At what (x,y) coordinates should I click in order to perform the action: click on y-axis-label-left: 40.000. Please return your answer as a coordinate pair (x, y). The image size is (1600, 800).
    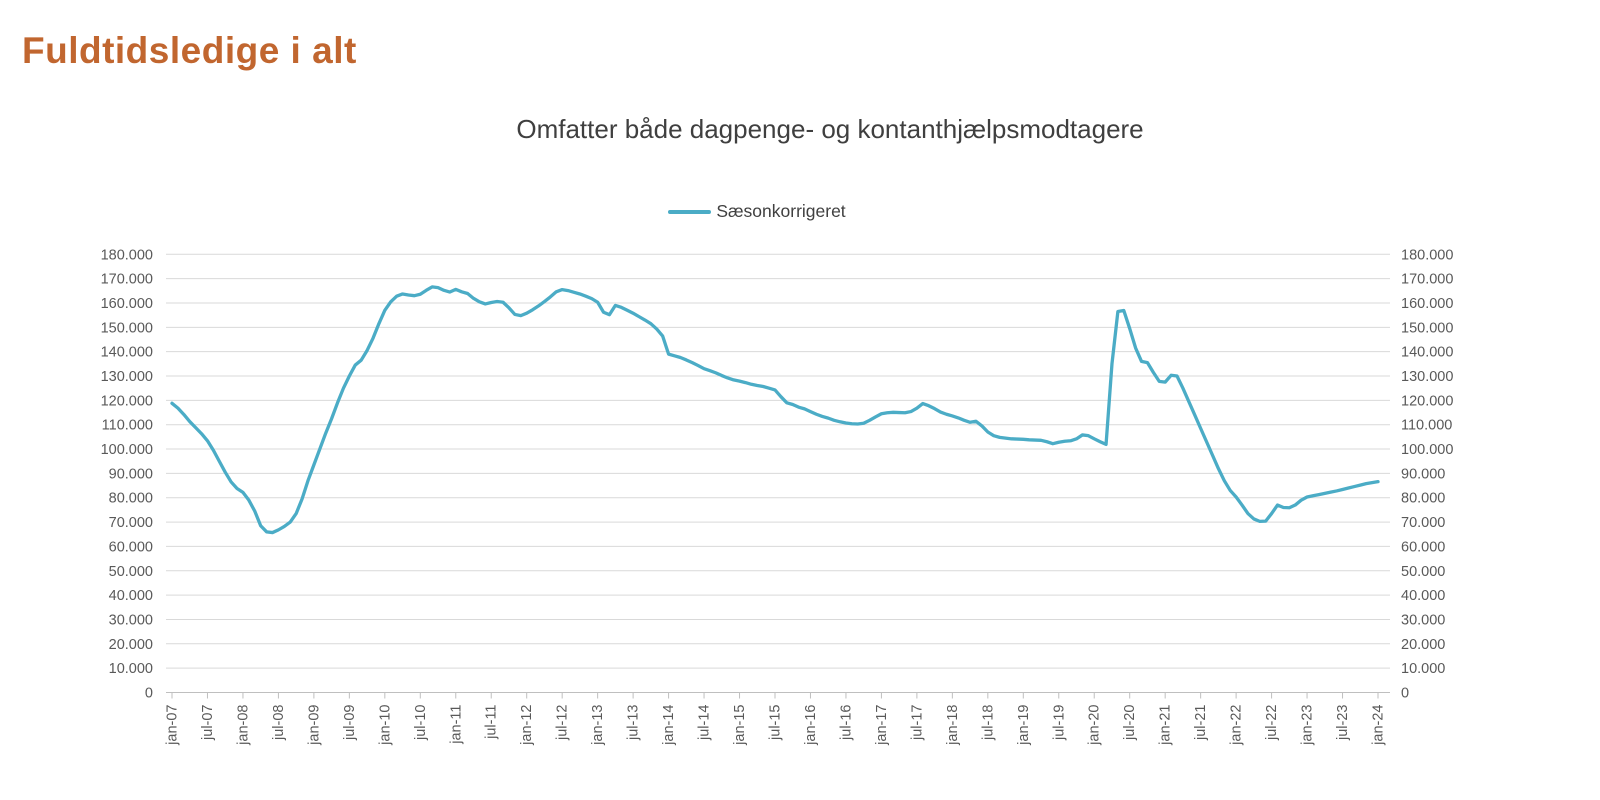
    Looking at the image, I should click on (131, 596).